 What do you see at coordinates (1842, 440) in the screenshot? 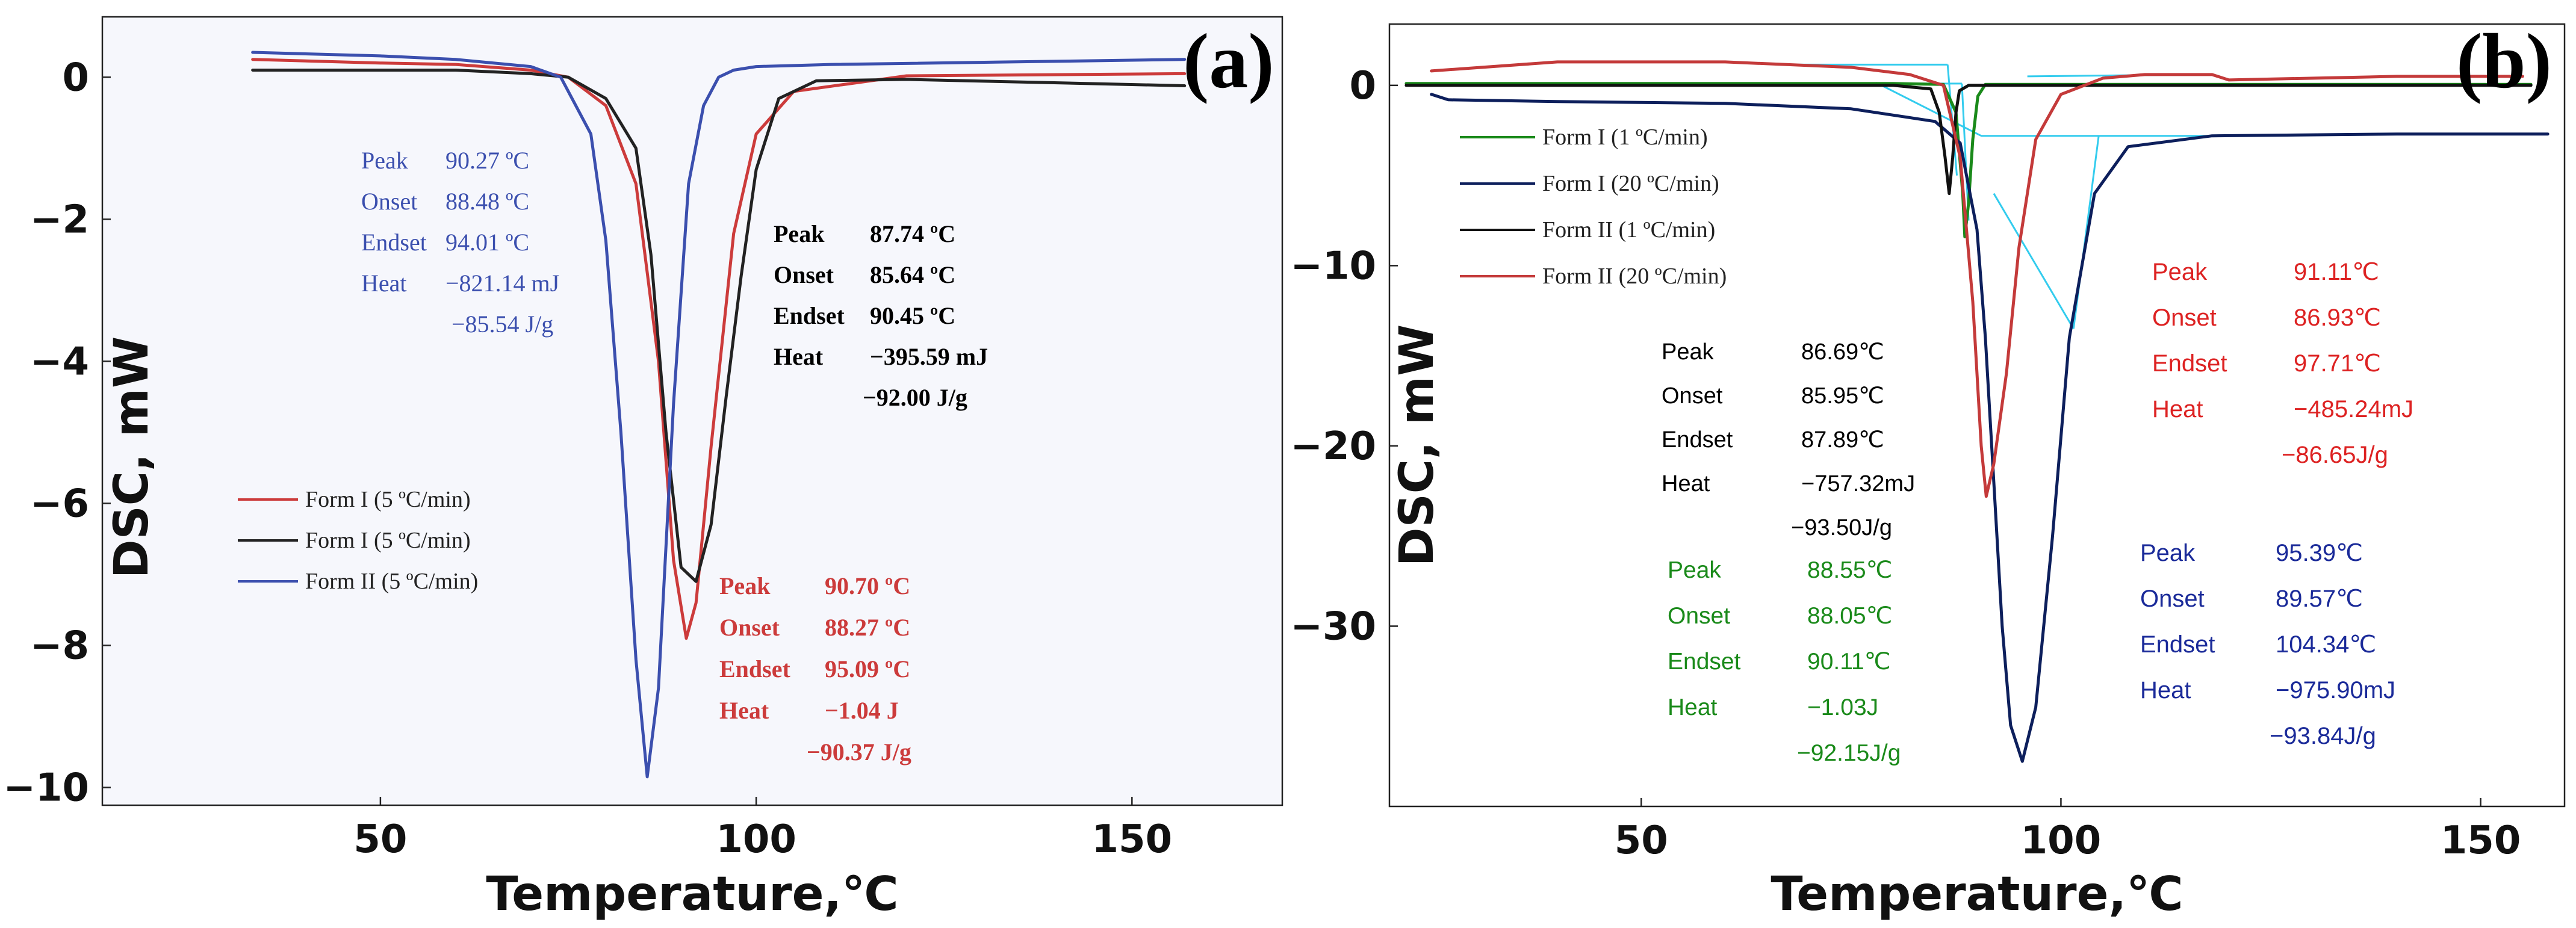
I see `annotation-value: 87.89℃` at bounding box center [1842, 440].